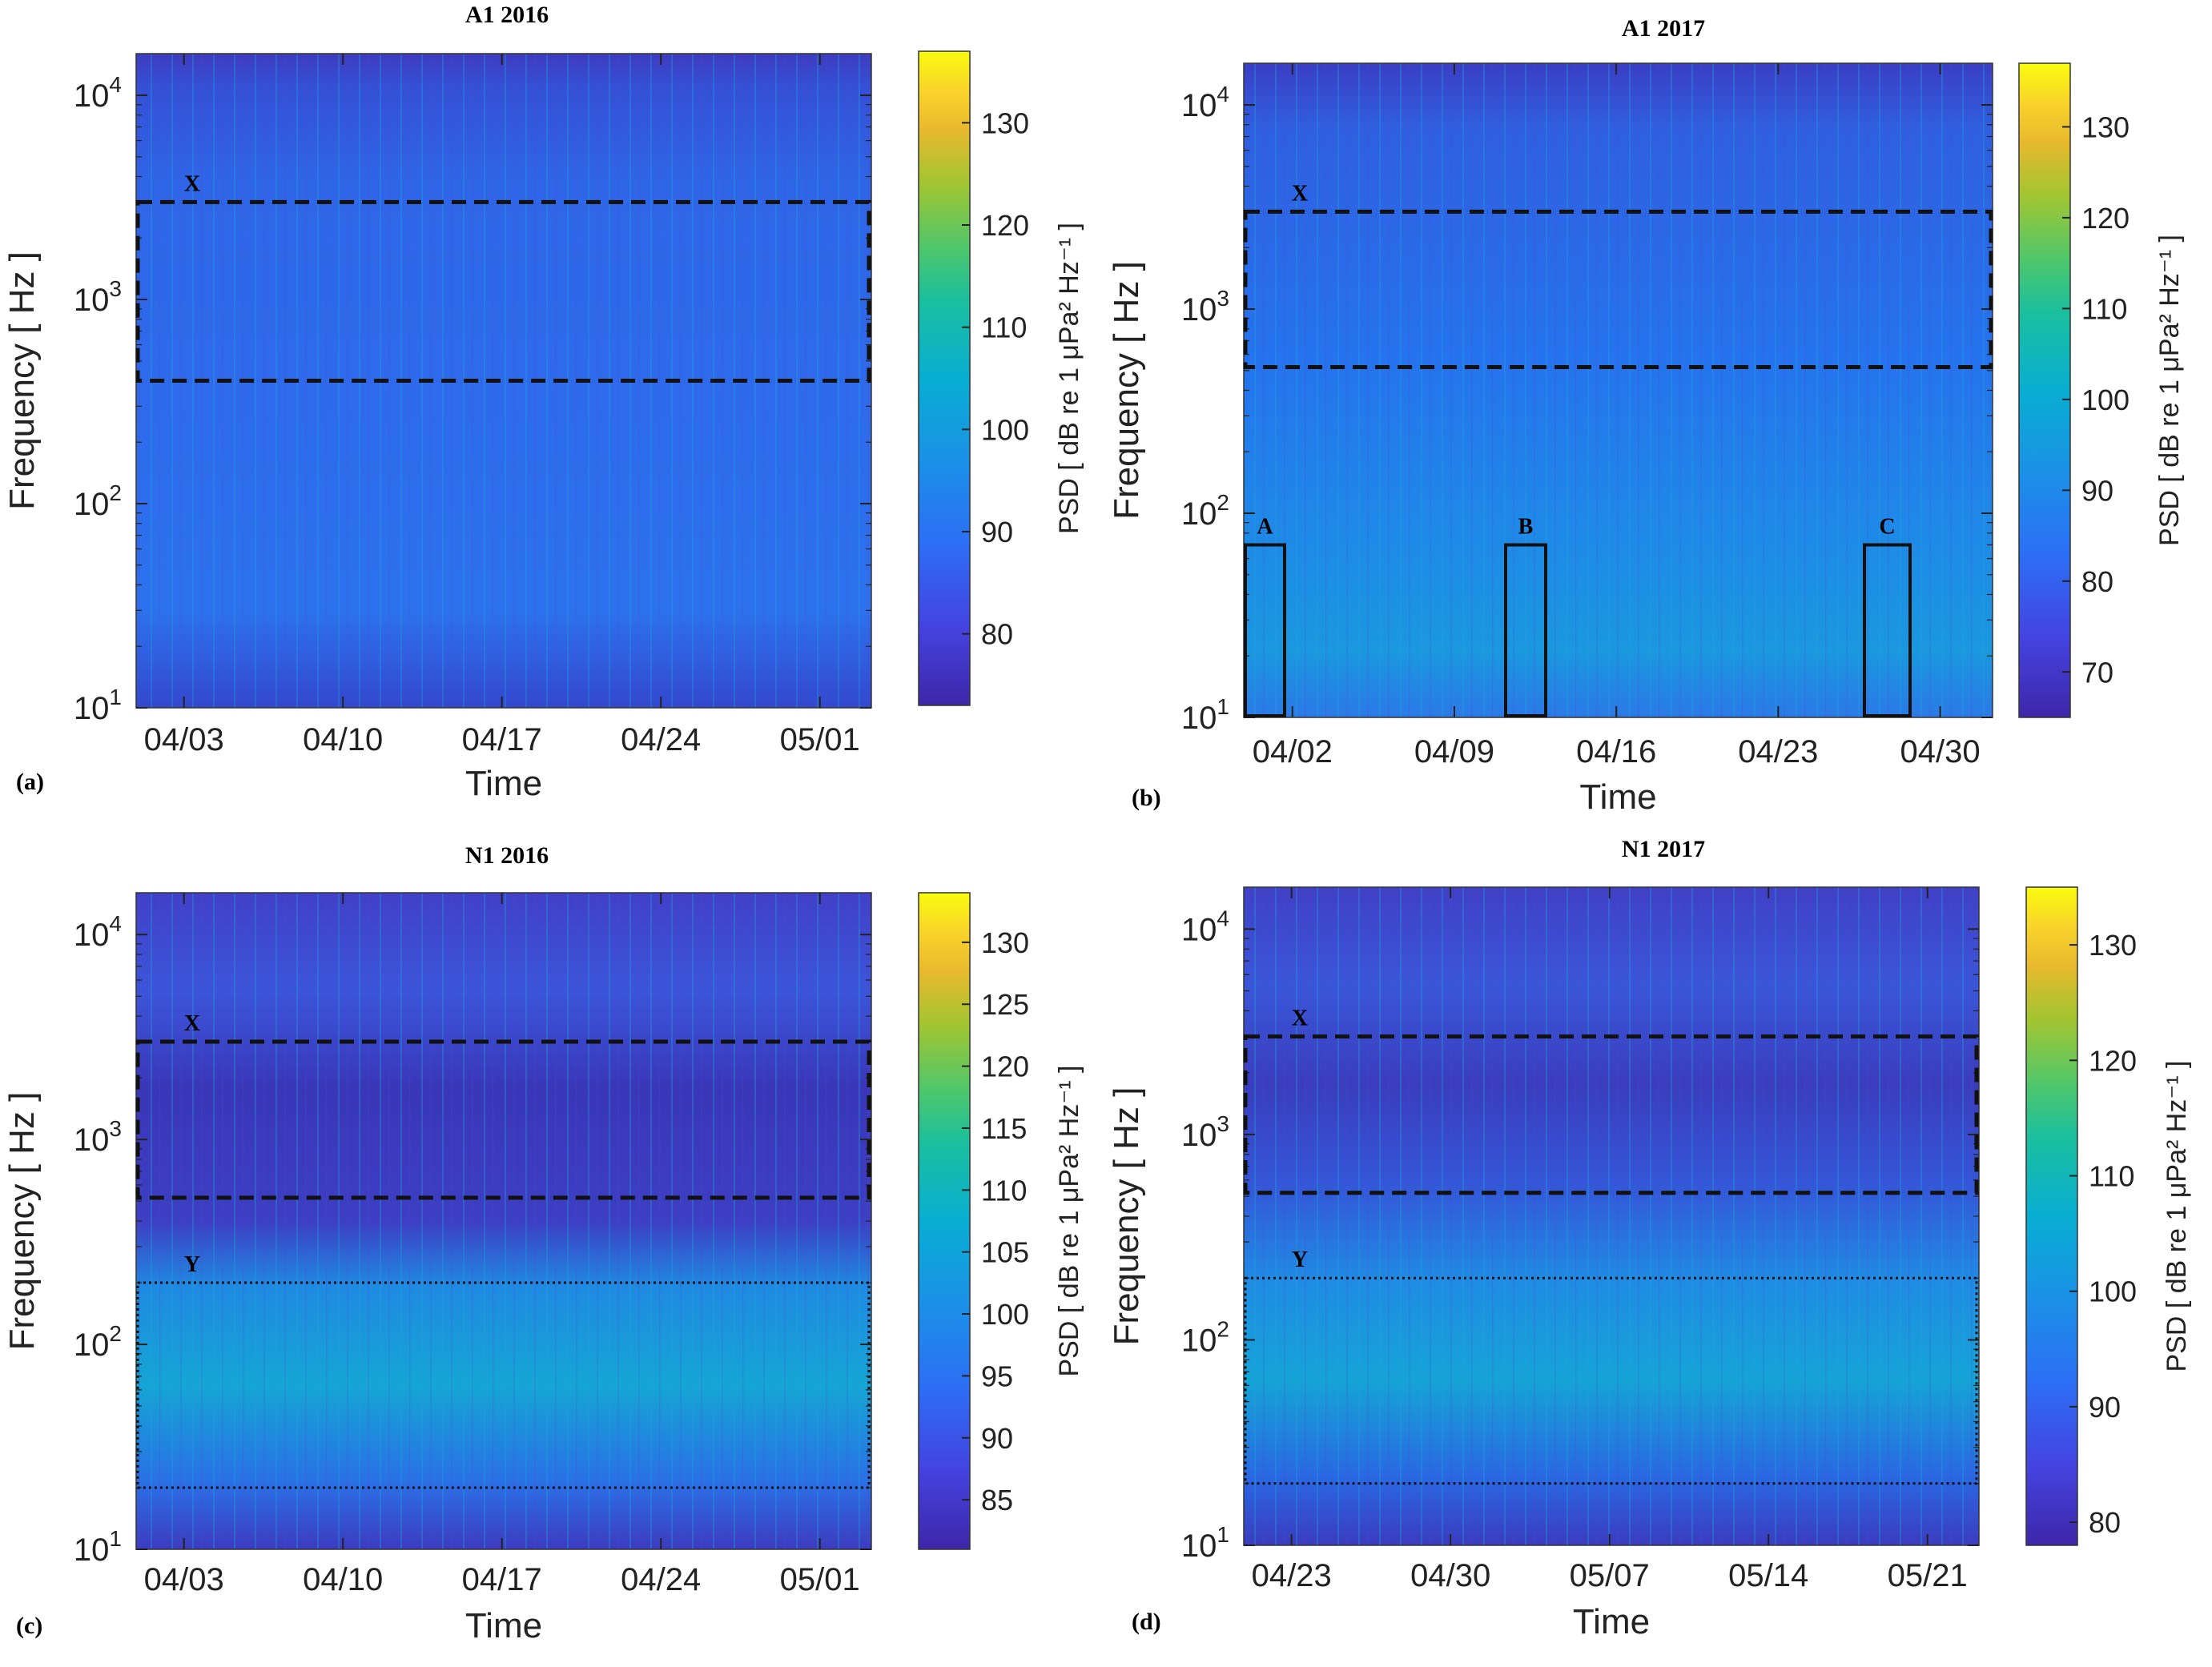  I want to click on region-box-b, so click(1526, 630).